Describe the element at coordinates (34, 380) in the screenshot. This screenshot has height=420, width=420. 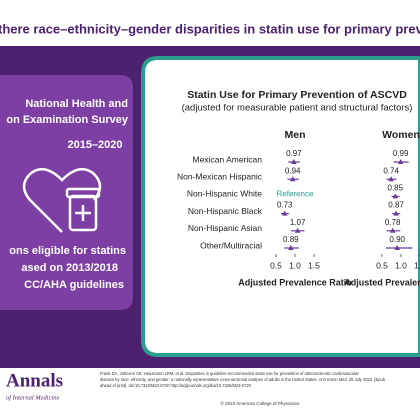
I see `journal-logo: Annals` at that location.